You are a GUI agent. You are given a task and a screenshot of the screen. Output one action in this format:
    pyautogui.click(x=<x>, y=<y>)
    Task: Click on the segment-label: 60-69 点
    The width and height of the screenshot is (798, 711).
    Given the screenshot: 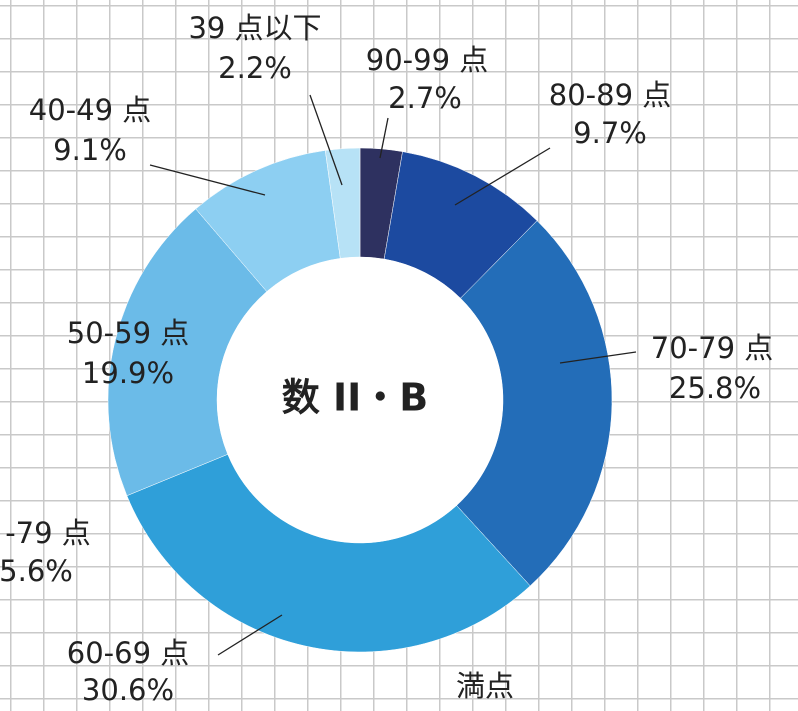 What is the action you would take?
    pyautogui.click(x=128, y=653)
    